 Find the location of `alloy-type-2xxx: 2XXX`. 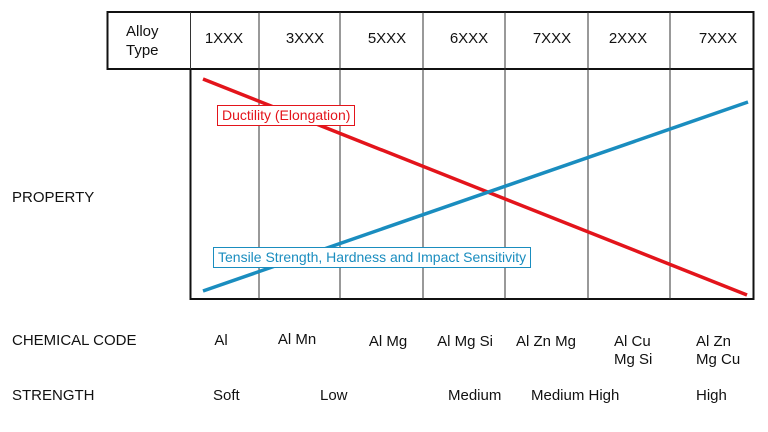

alloy-type-2xxx: 2XXX is located at coordinates (628, 38).